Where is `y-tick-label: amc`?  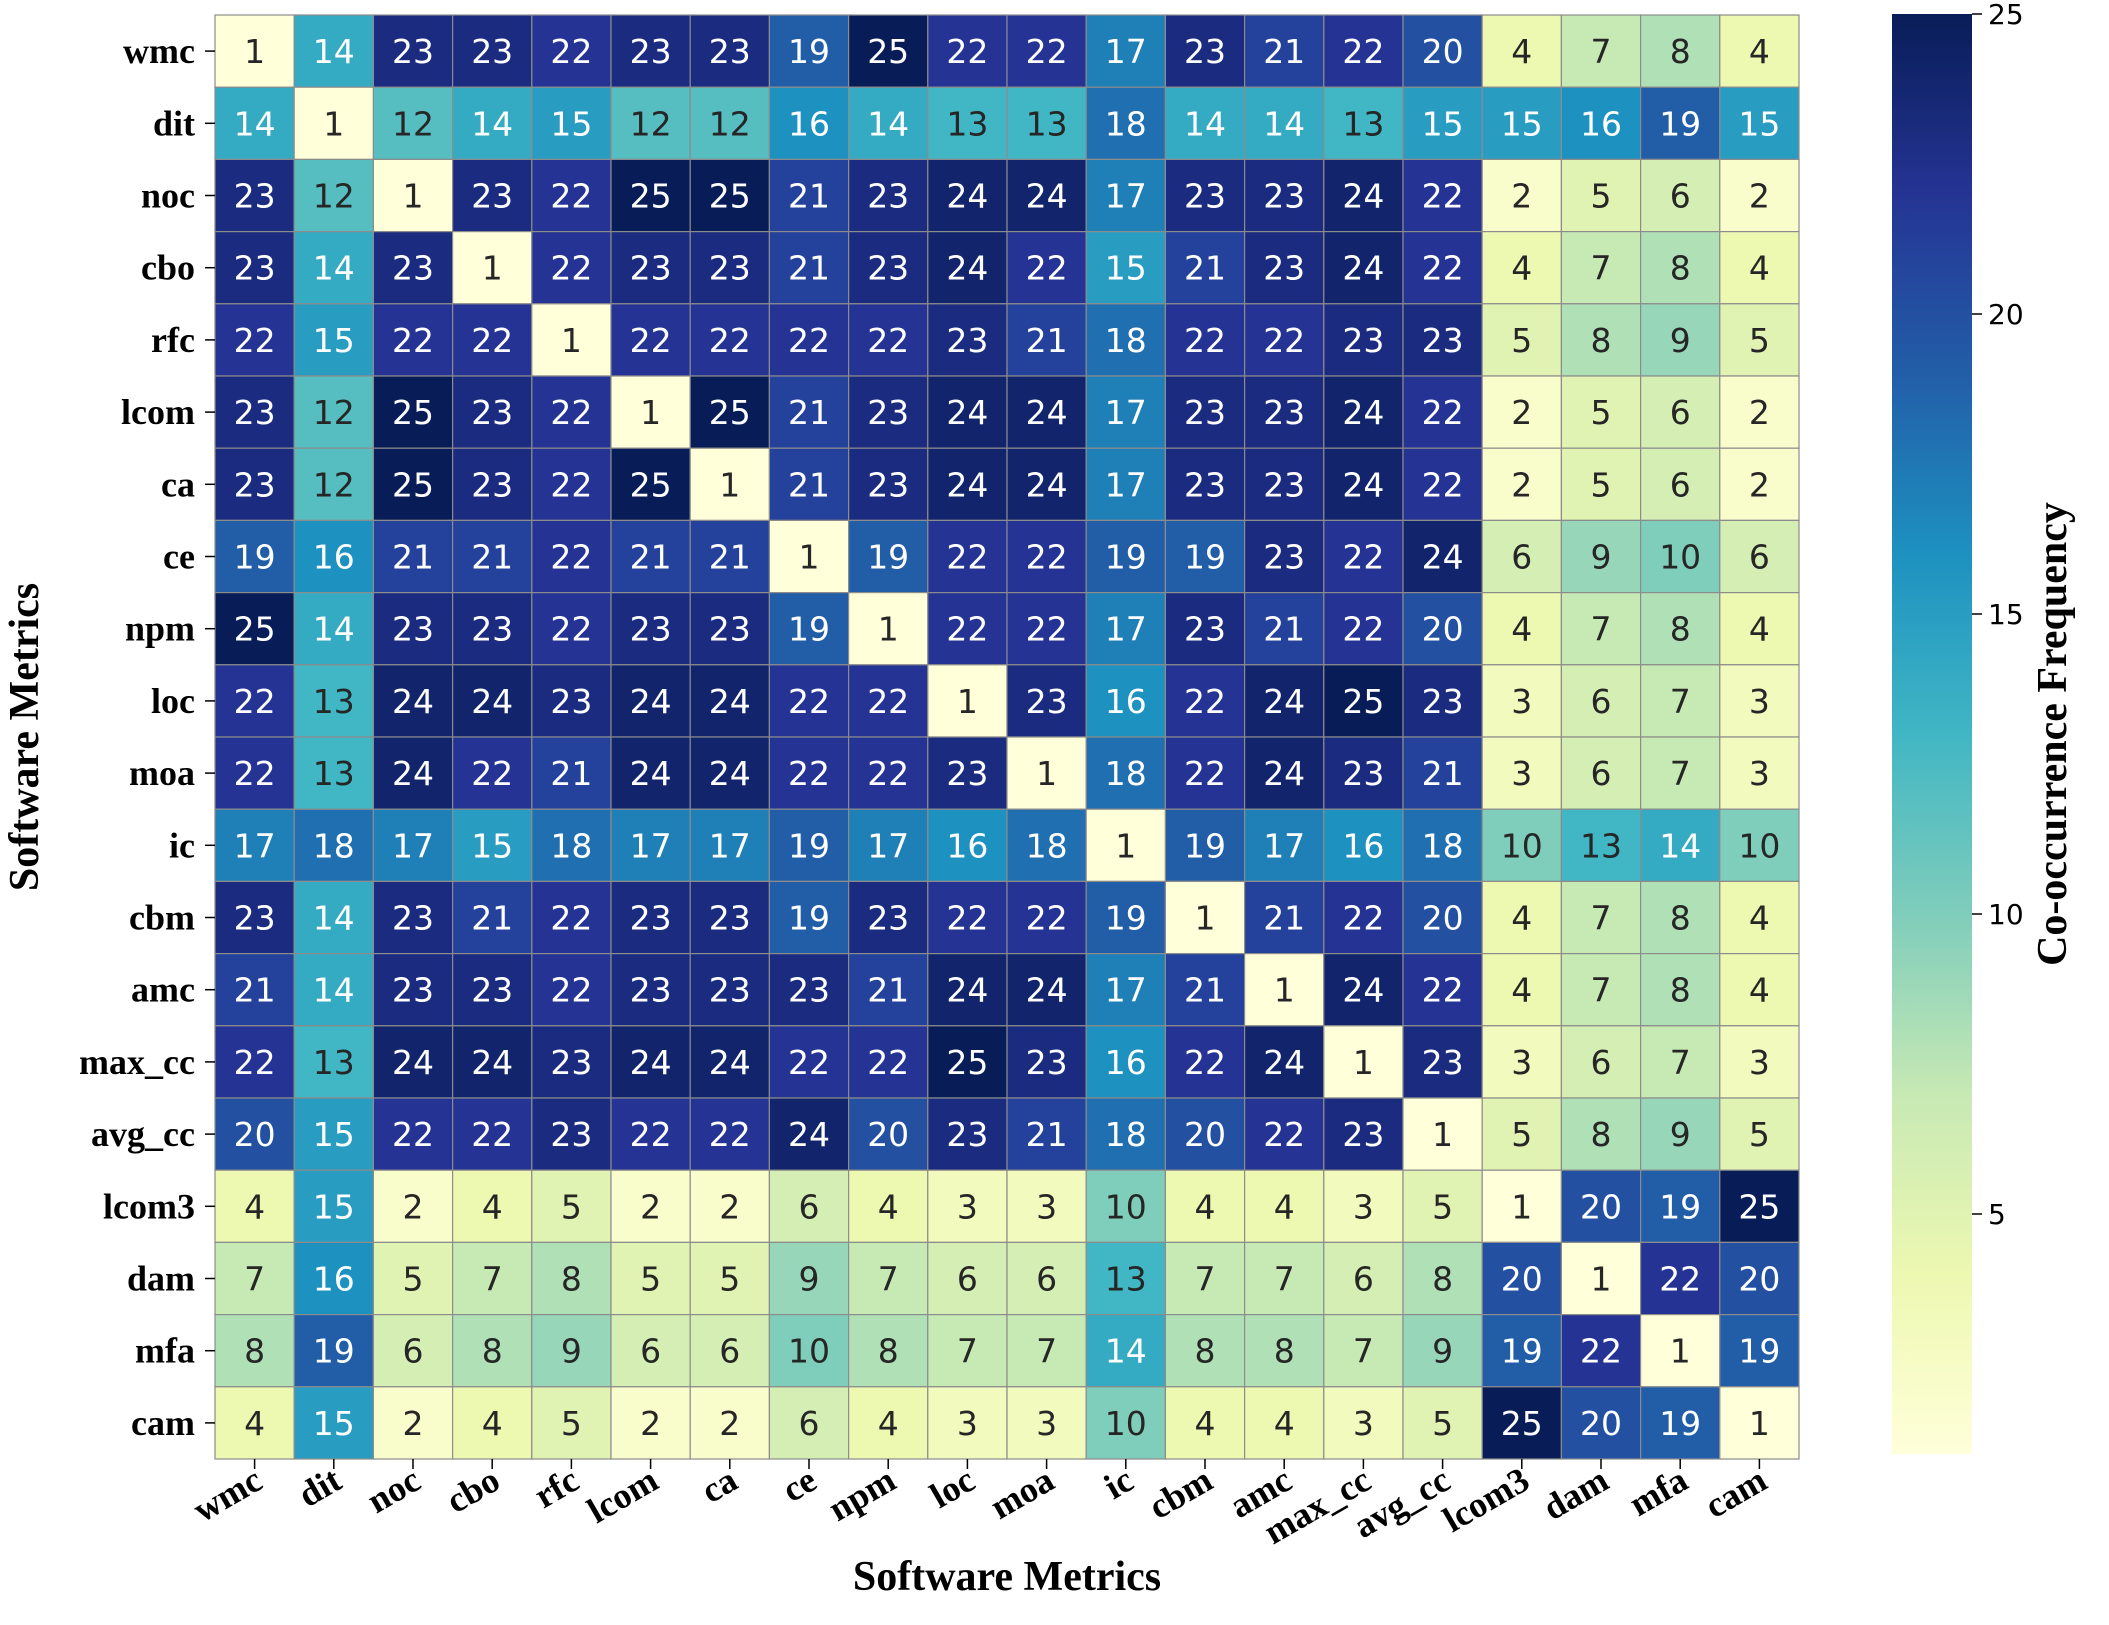 y-tick-label: amc is located at coordinates (163, 990).